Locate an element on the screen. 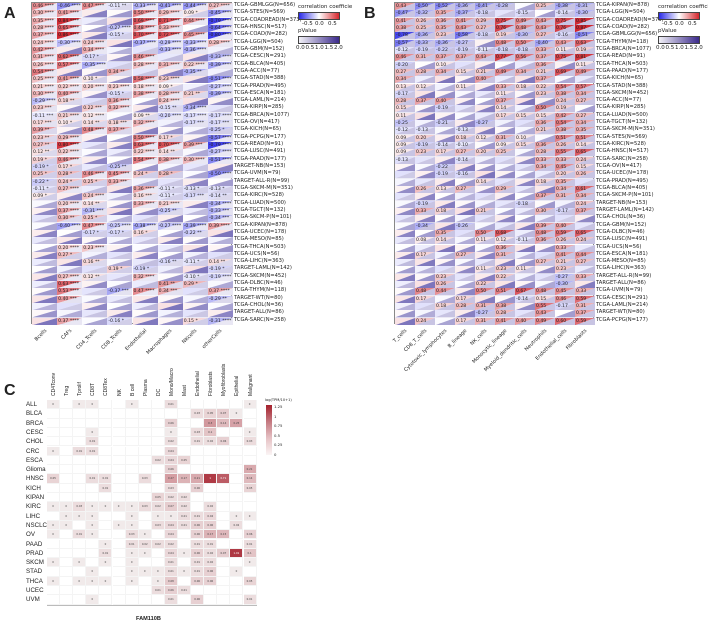 The height and width of the screenshot is (622, 708). pvalue-tick: 0.0 is located at coordinates (660, 48).